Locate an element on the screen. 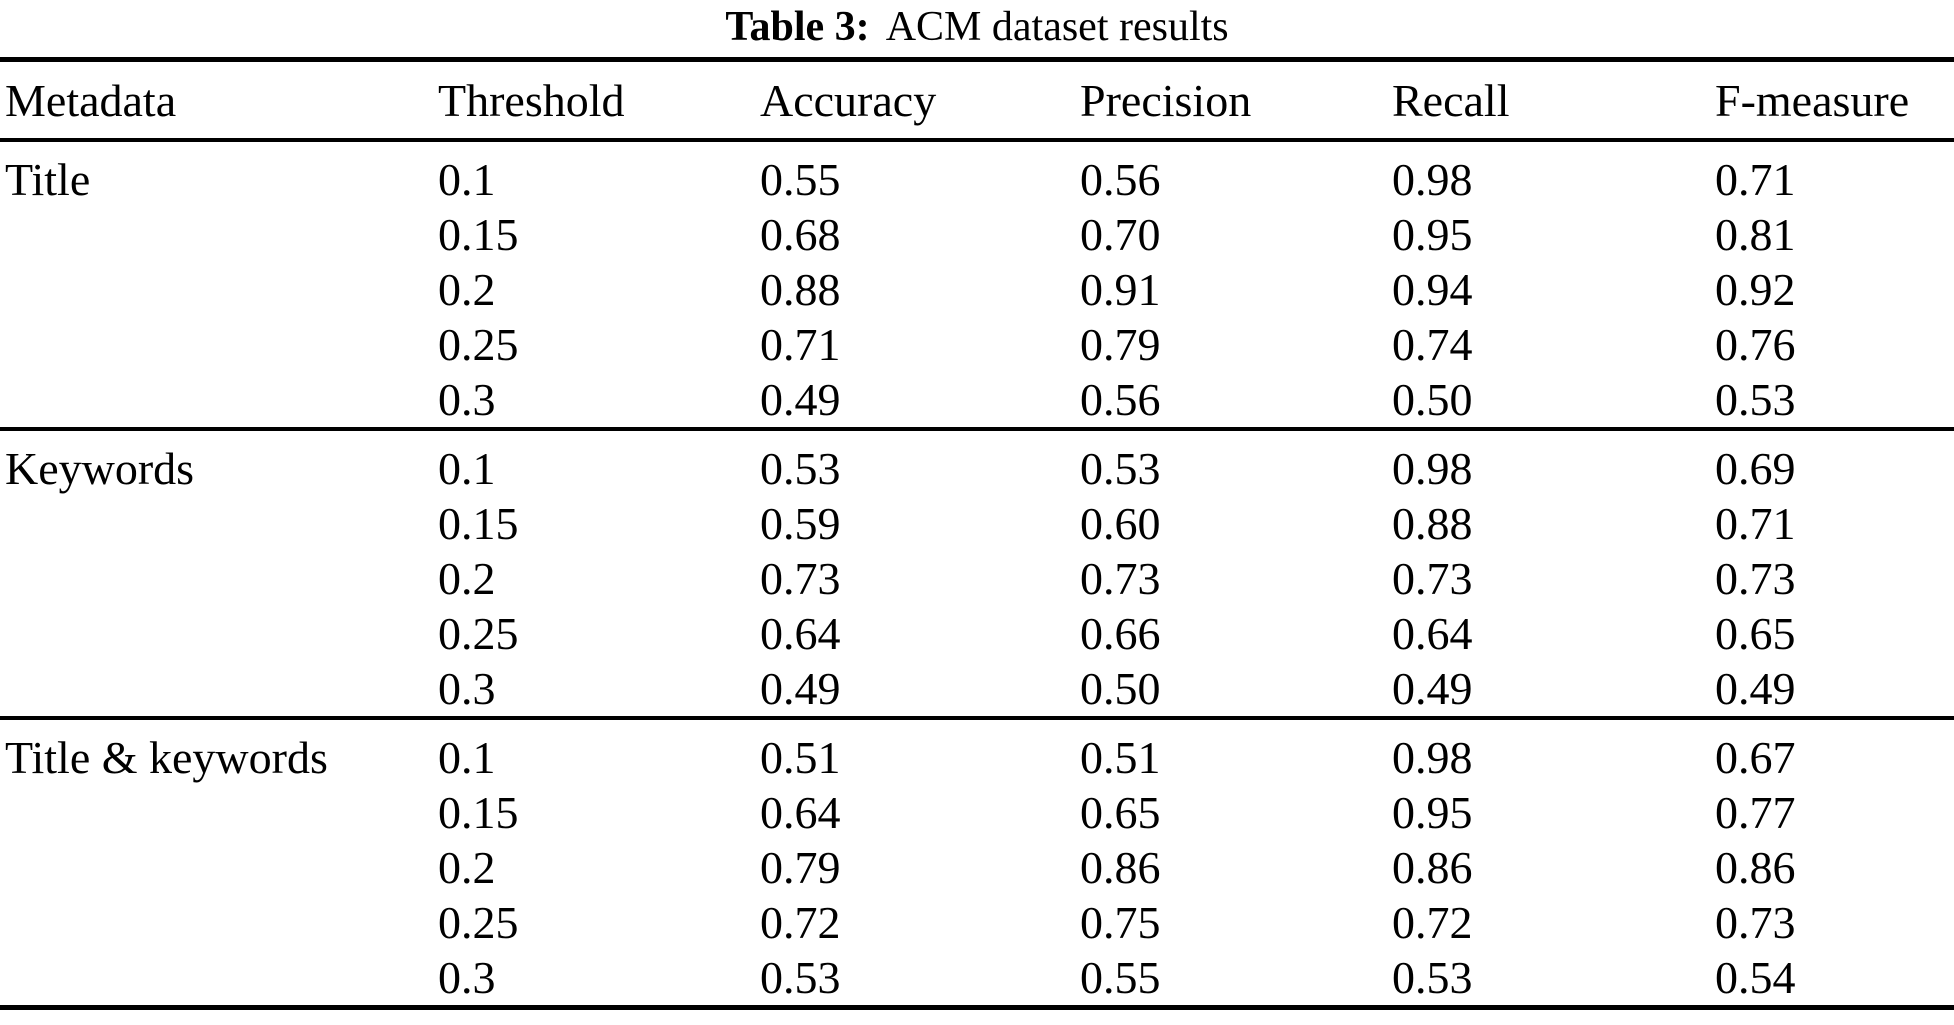 Image resolution: width=1954 pixels, height=1025 pixels. precision-cell: 0.60 is located at coordinates (1120, 523).